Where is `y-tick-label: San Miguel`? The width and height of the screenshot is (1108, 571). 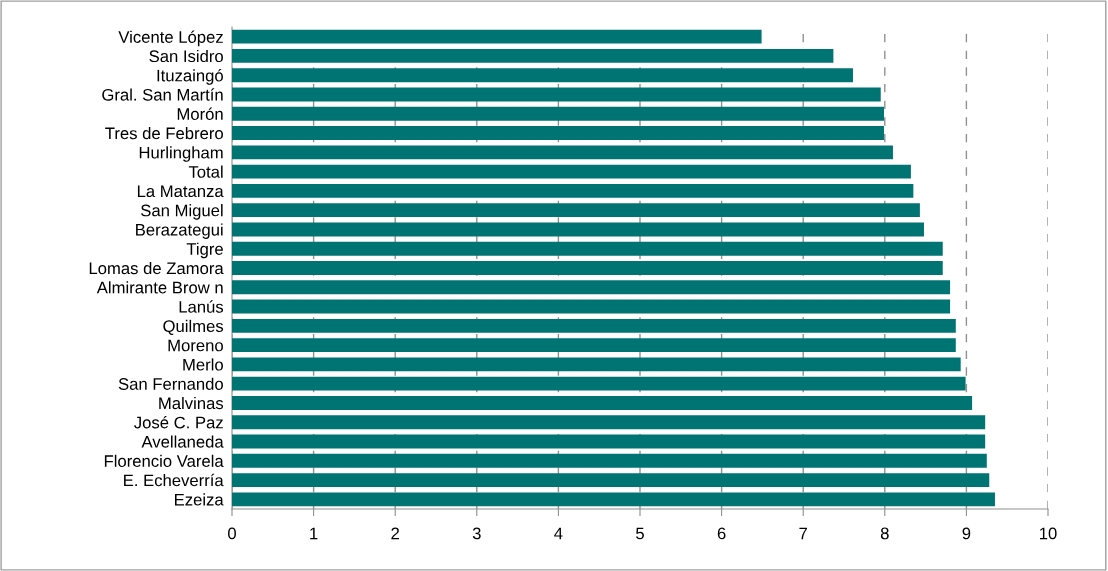
y-tick-label: San Miguel is located at coordinates (182, 212).